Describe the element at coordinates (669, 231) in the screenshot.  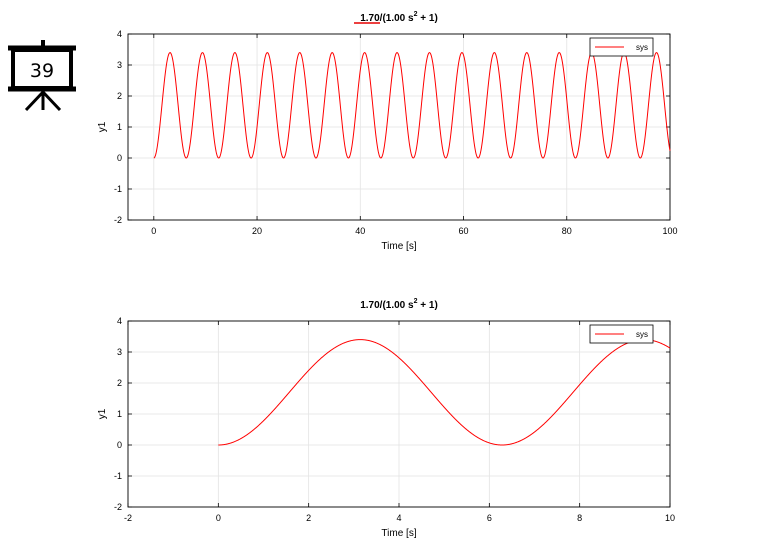
I see `x-tick-label: 100` at that location.